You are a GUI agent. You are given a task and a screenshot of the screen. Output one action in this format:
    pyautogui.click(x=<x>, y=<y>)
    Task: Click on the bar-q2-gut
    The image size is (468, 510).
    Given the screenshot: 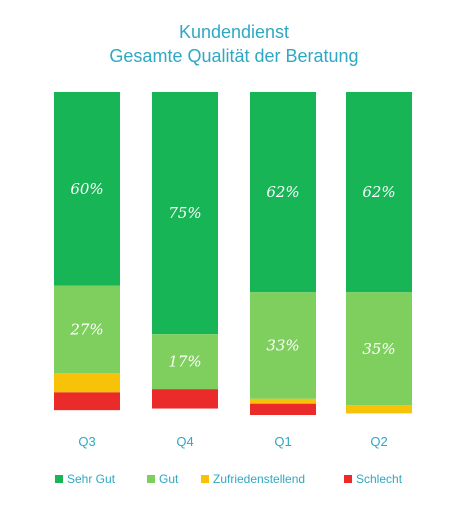 What is the action you would take?
    pyautogui.click(x=379, y=349)
    